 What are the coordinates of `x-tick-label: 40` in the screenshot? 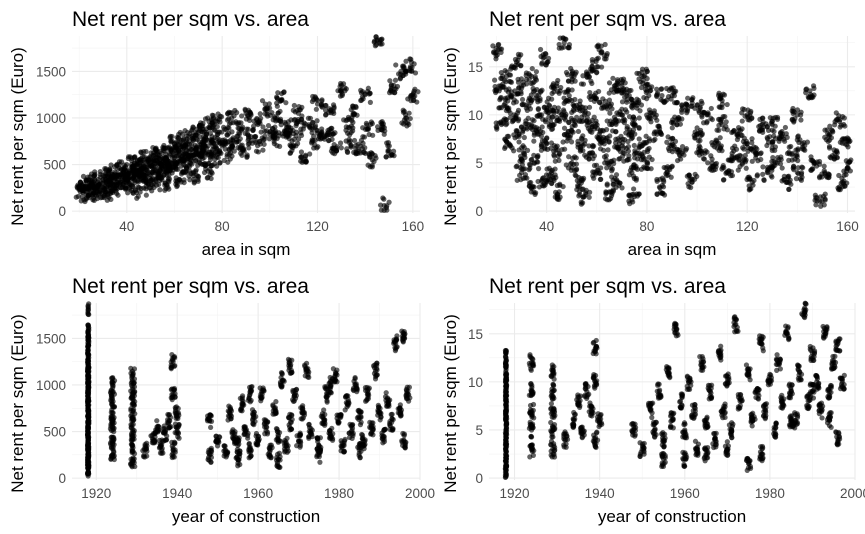 It's located at (546, 226).